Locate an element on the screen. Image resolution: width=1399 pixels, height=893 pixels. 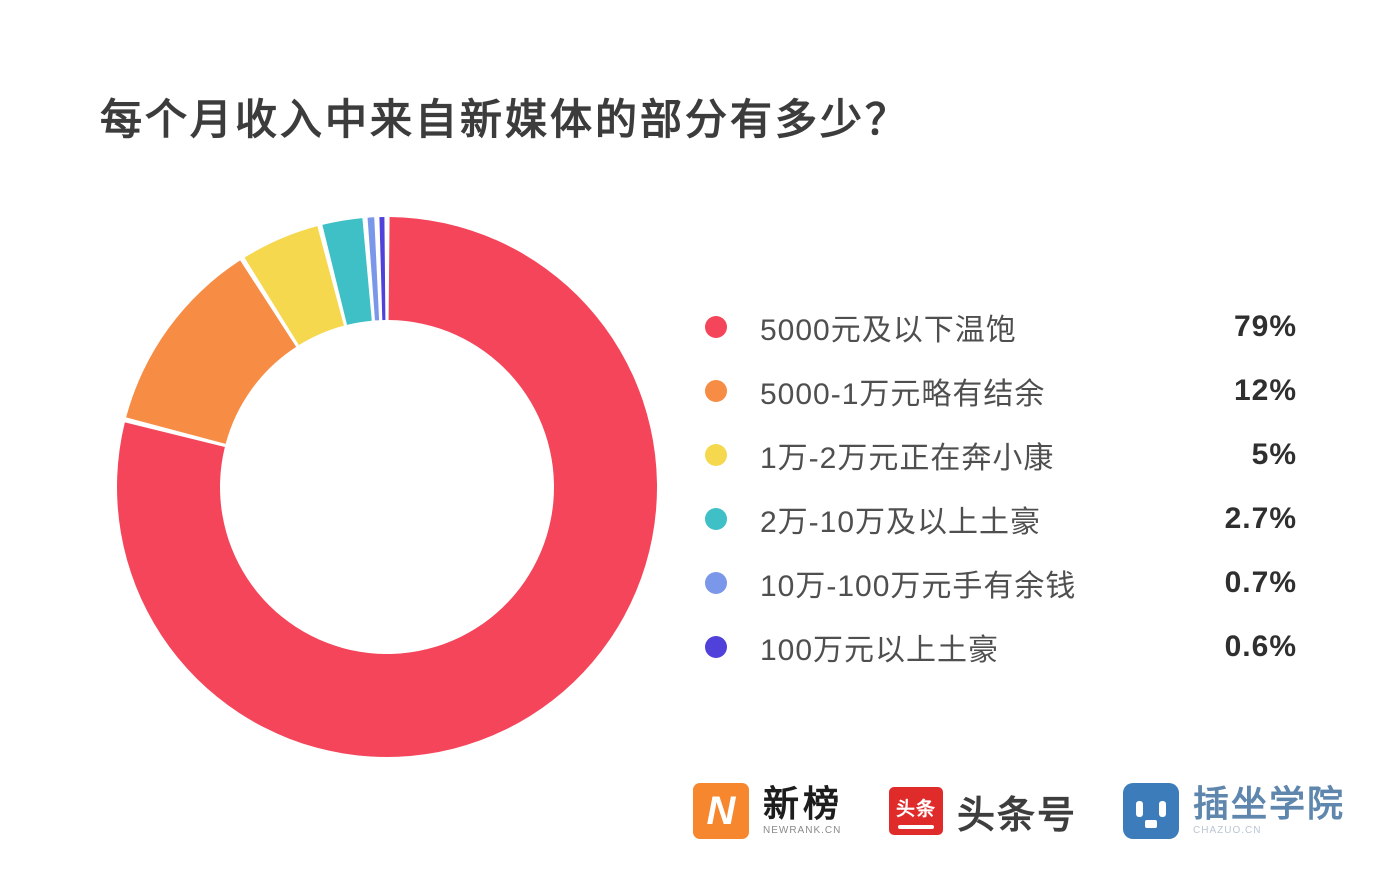
legend-item-1: 5000-1万元略有结余 12% is located at coordinates (1001, 391).